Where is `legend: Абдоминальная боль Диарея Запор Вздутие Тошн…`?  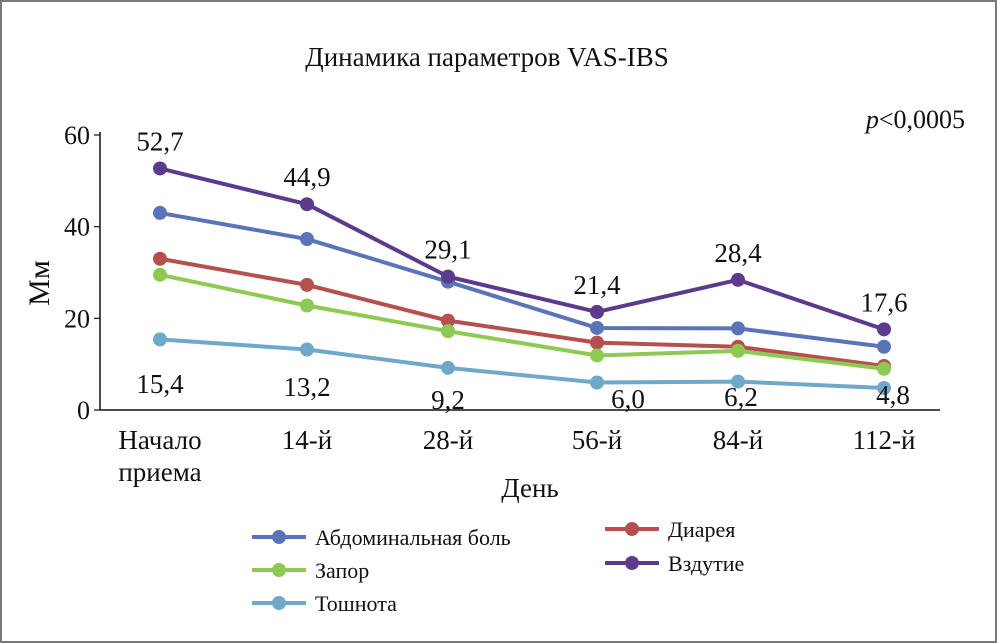
legend: Абдоминальная боль Диарея Запор Вздутие Тошн… is located at coordinates (498, 566).